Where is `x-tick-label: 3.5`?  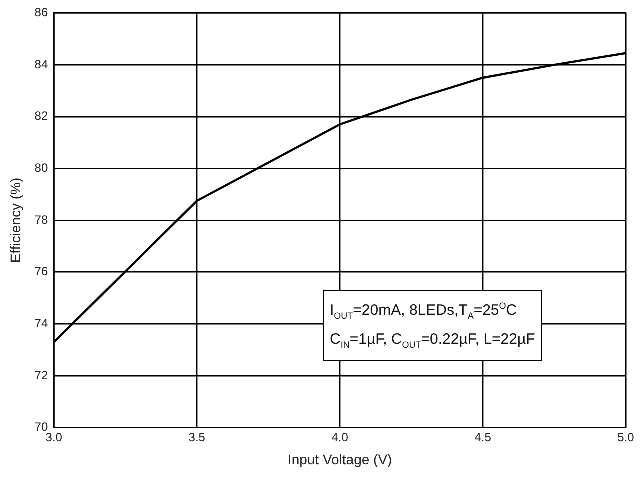 x-tick-label: 3.5 is located at coordinates (197, 437).